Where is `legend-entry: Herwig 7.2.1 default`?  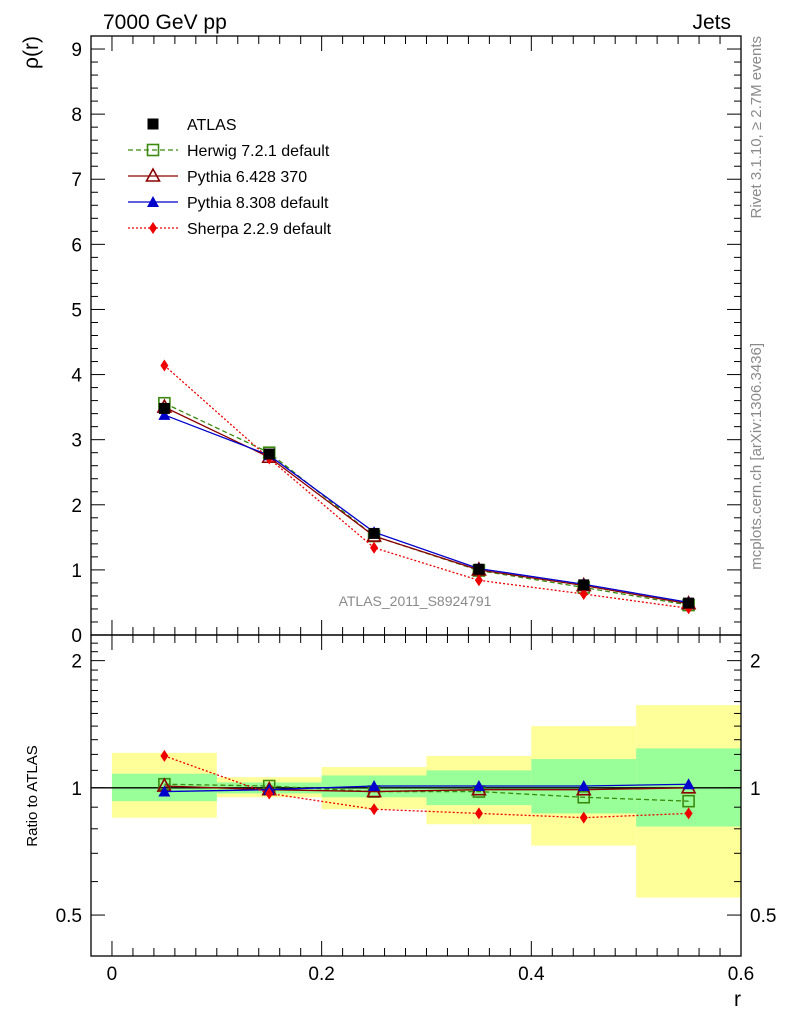 legend-entry: Herwig 7.2.1 default is located at coordinates (229, 151).